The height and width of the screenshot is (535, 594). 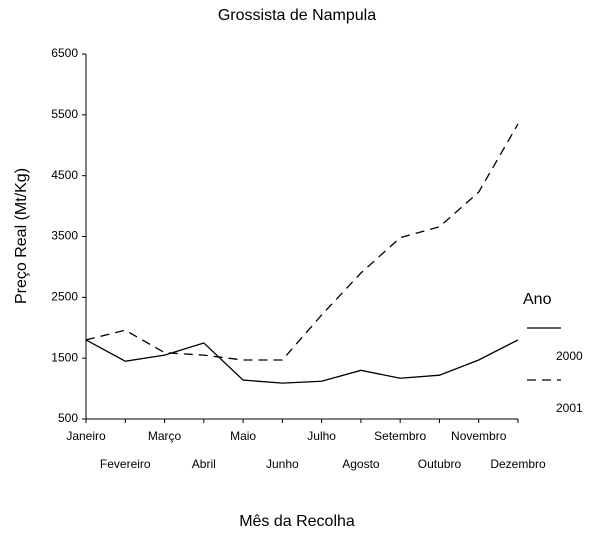 What do you see at coordinates (518, 464) in the screenshot?
I see `x-tick-label: Dezembro` at bounding box center [518, 464].